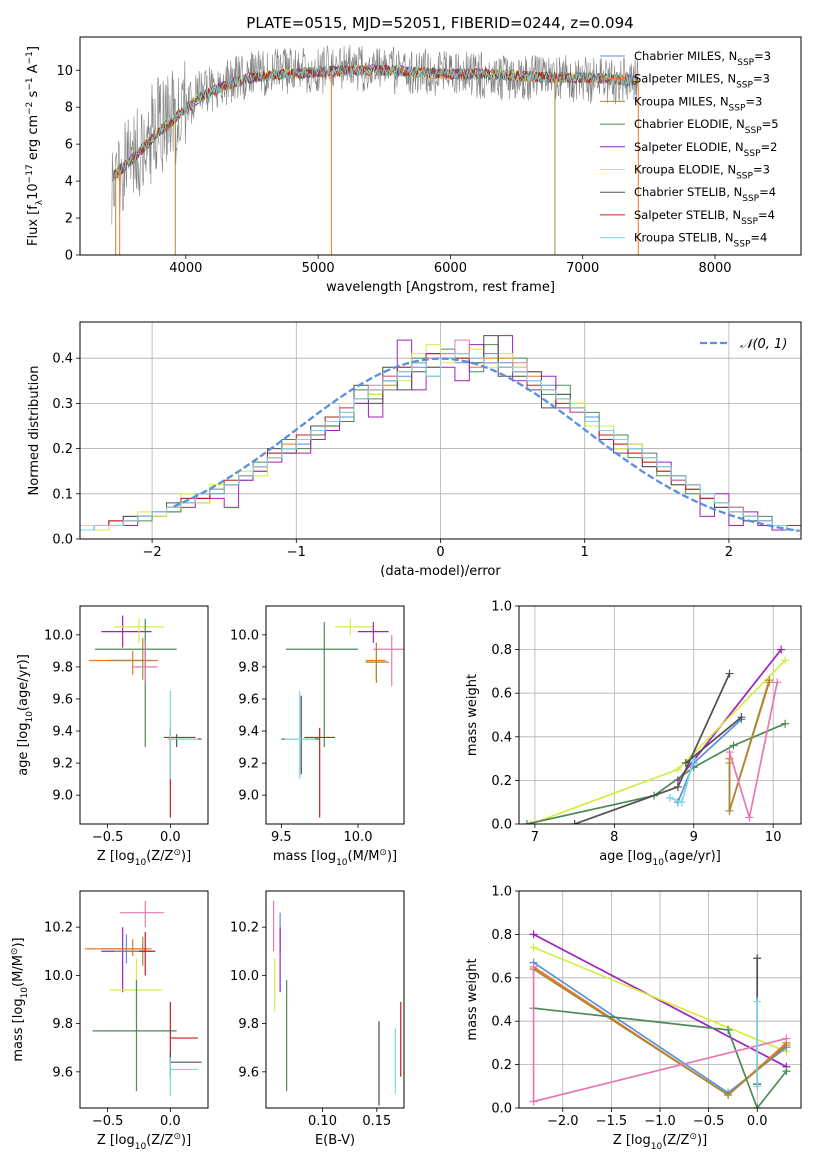  What do you see at coordinates (337, 1003) in the screenshot?
I see `ebv-vs-mass-plot` at bounding box center [337, 1003].